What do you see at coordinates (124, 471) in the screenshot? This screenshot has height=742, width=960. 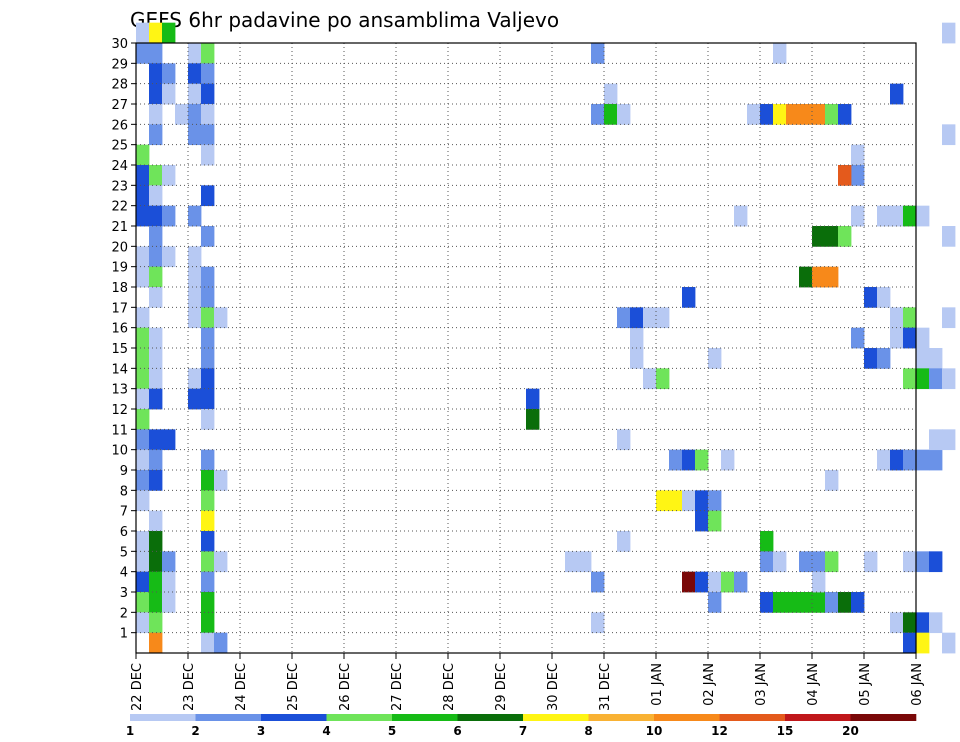 I see `y-tick-label: 9` at bounding box center [124, 471].